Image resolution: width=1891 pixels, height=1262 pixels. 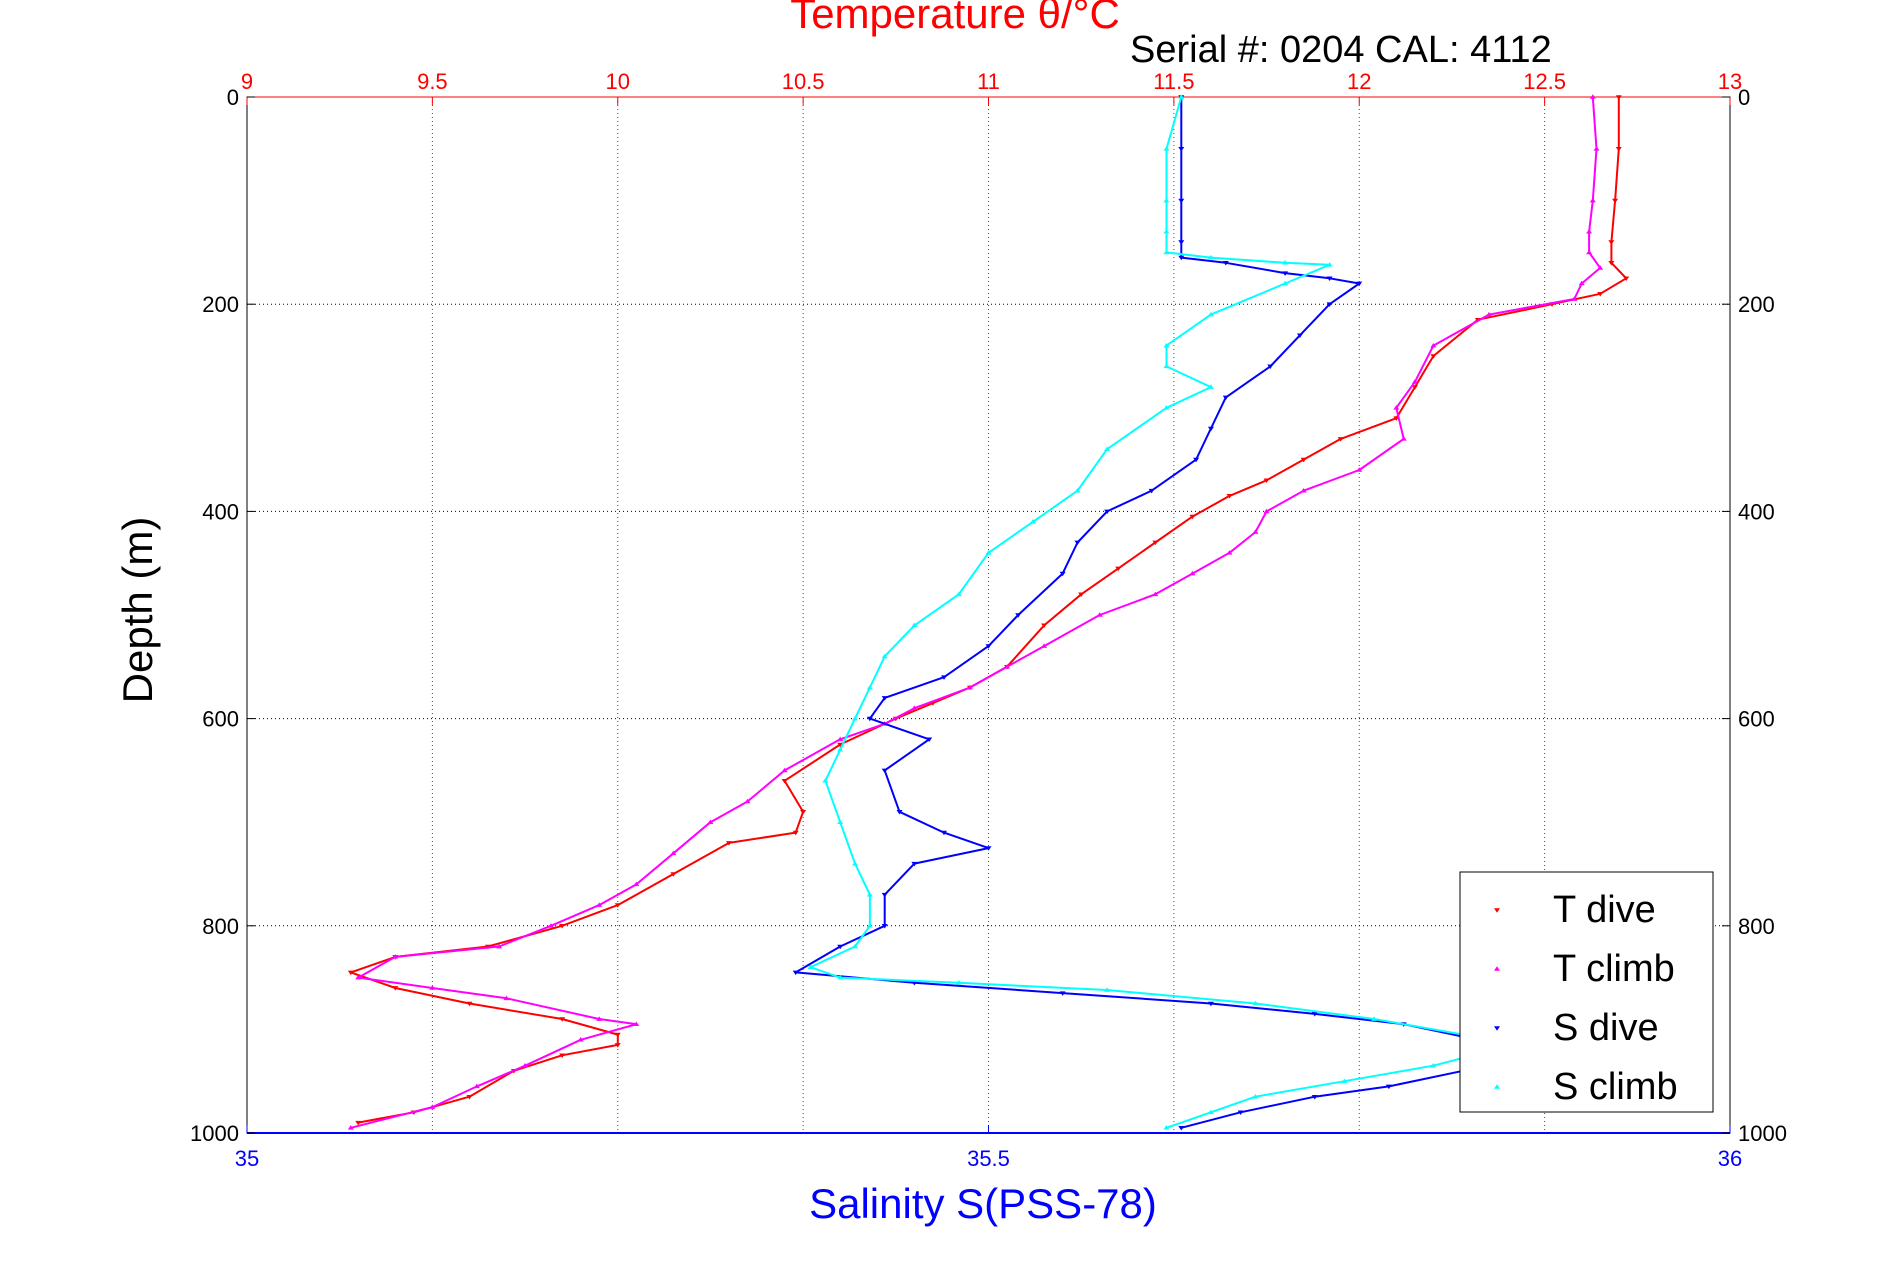 I want to click on left-tick-label: 200, so click(x=220, y=304).